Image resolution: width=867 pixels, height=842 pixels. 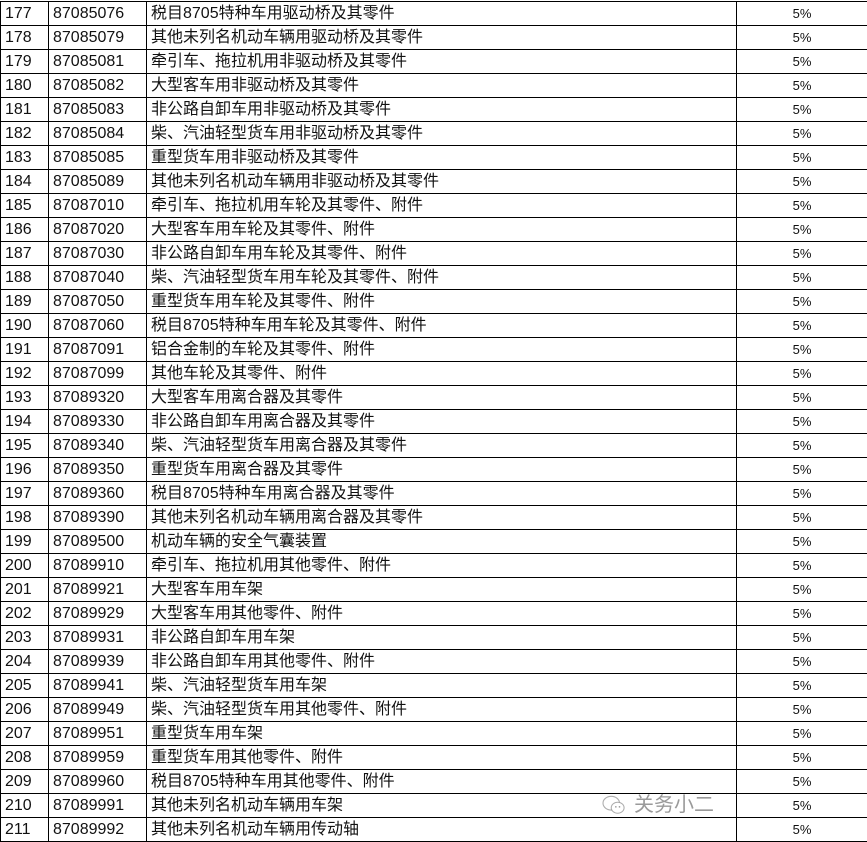 I want to click on description-cell: 重型货车用其他零件、附件, so click(x=441, y=757).